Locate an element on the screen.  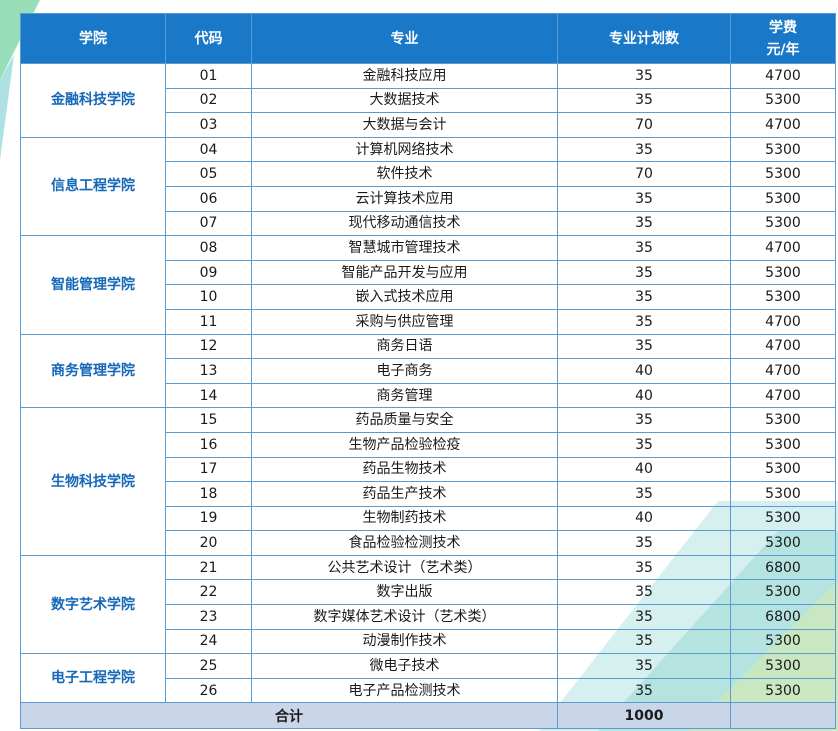
major-name: 药品生物技术 is located at coordinates (404, 469).